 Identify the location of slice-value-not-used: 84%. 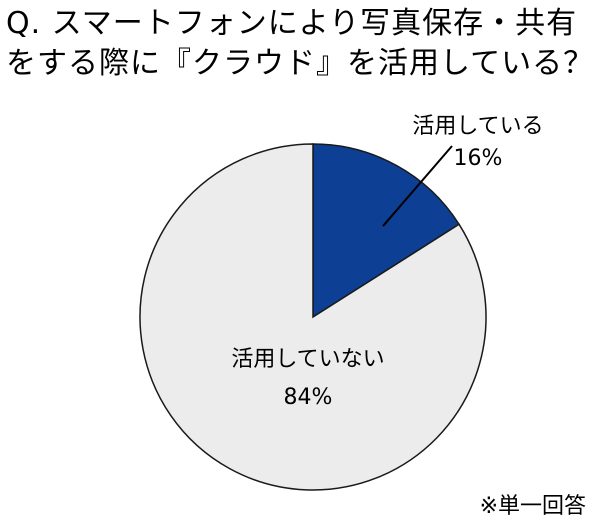
(308, 397).